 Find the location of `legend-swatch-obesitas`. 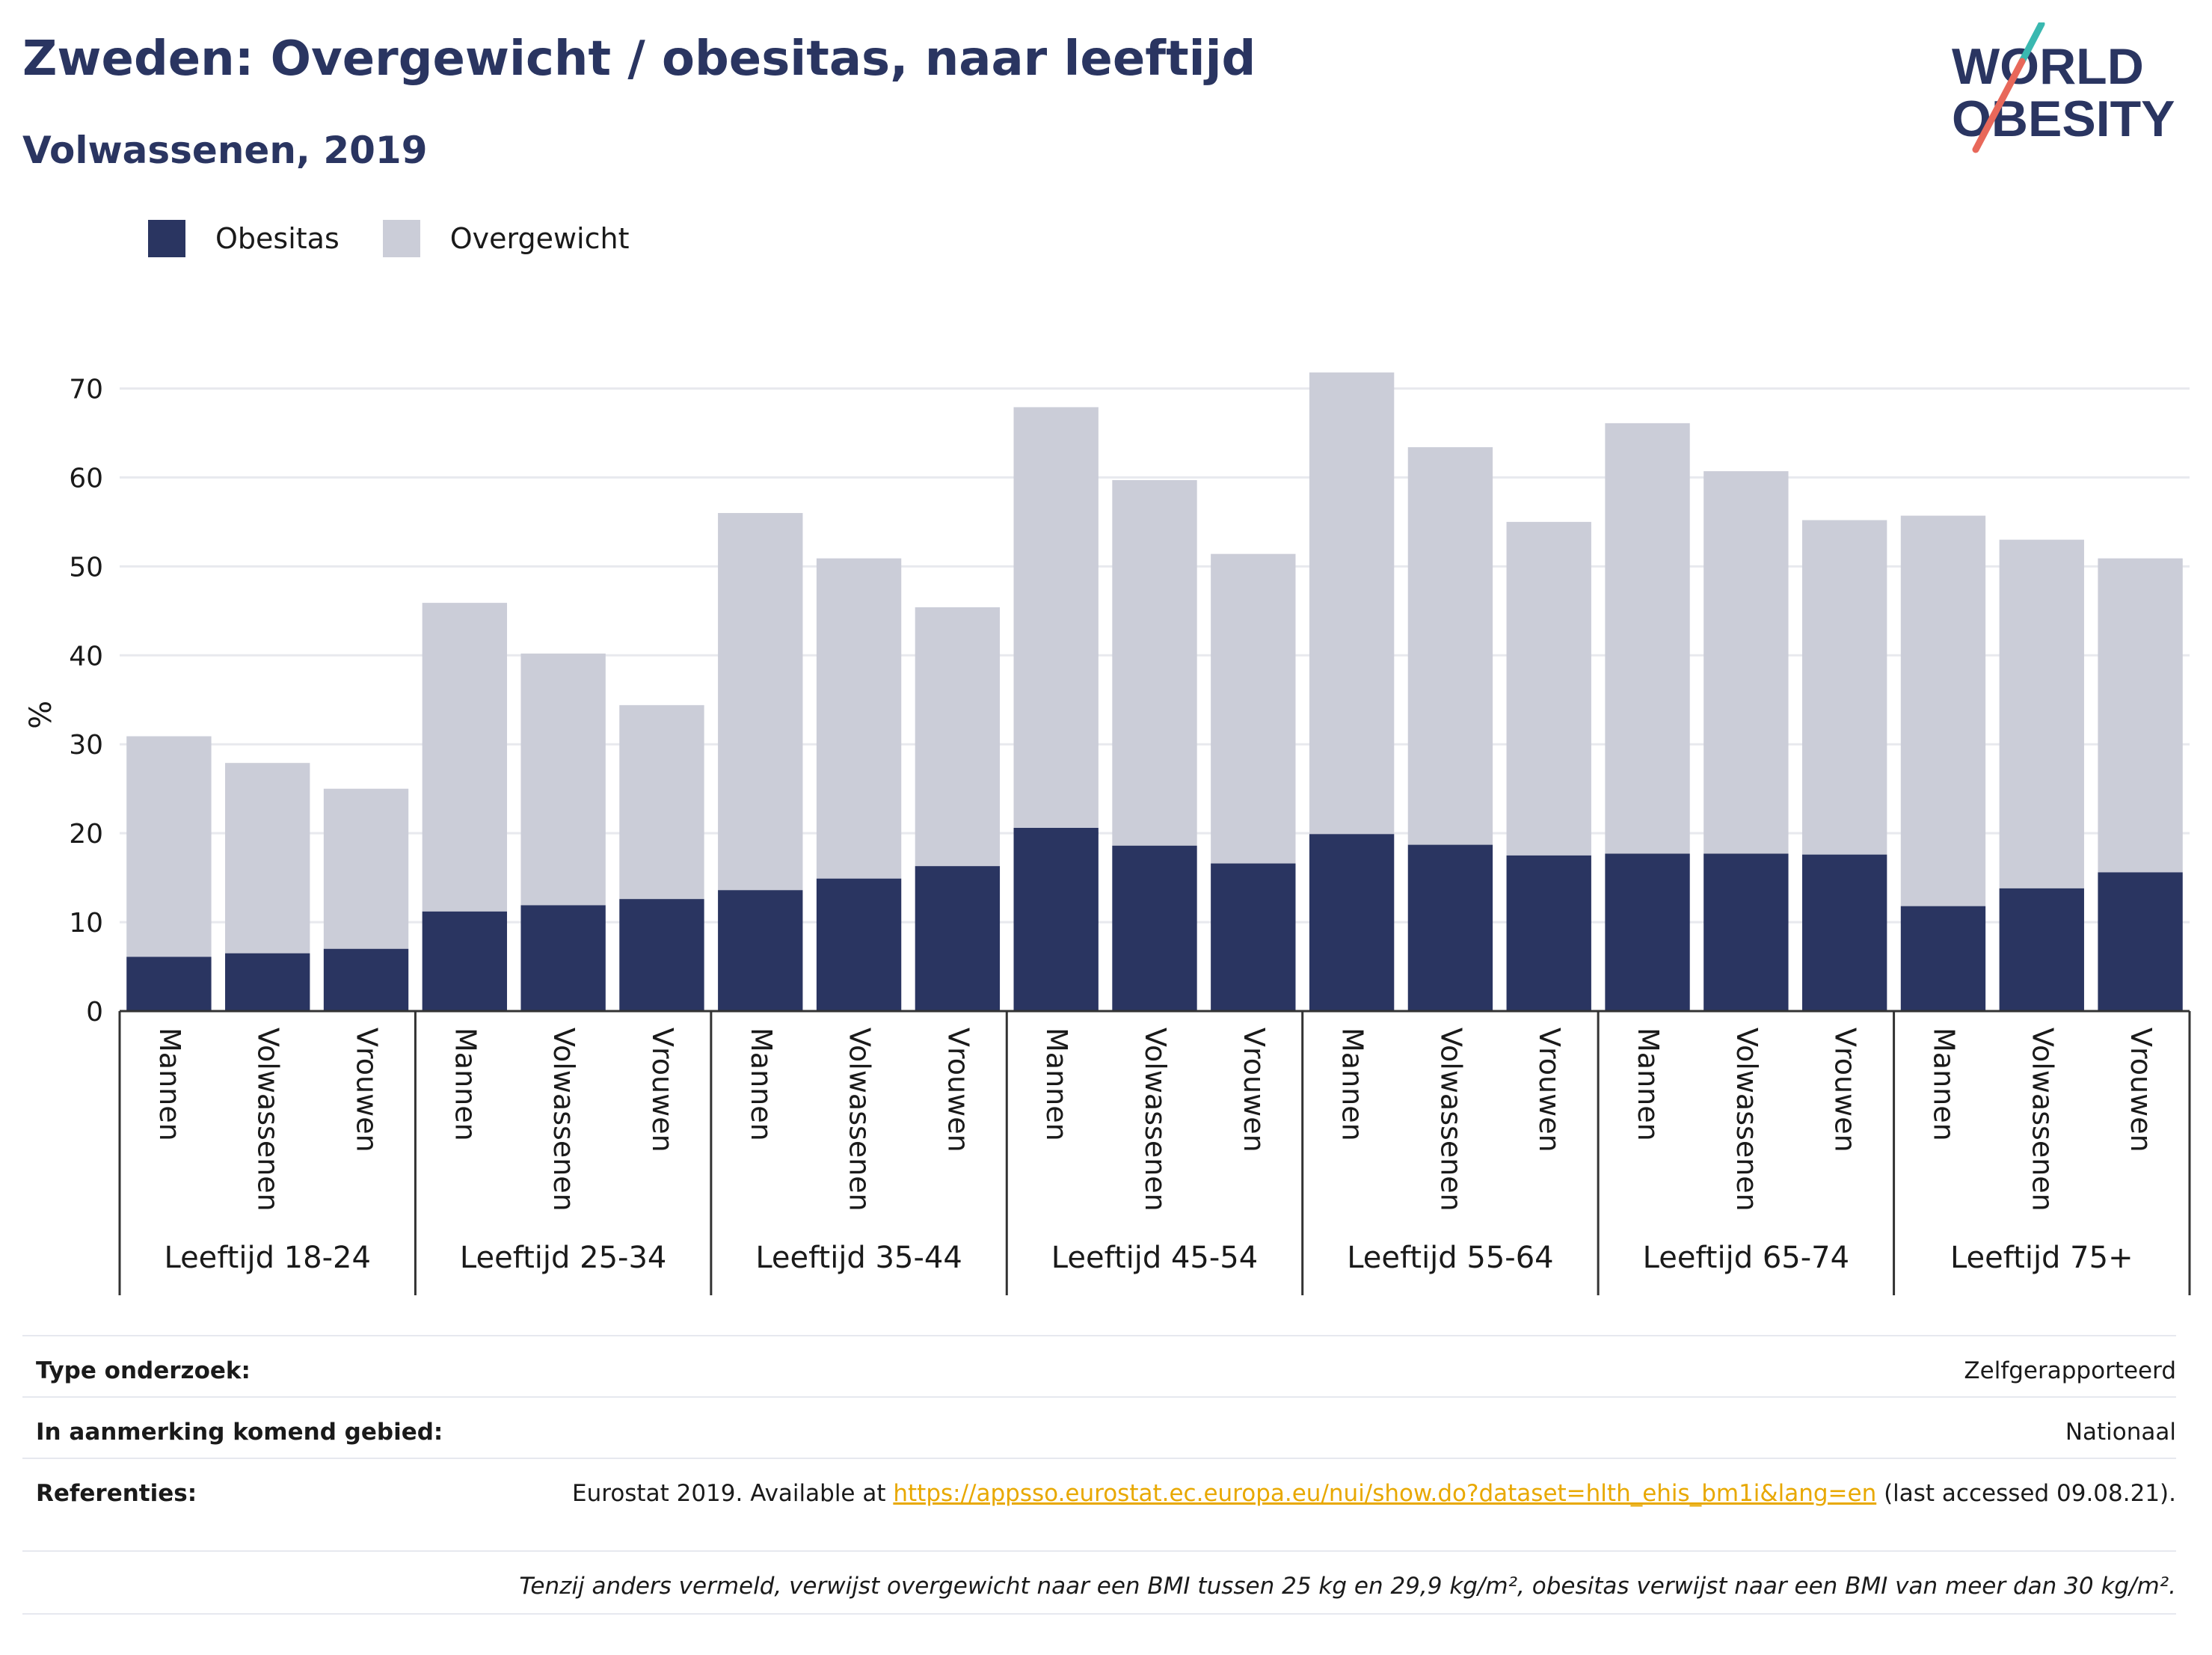

legend-swatch-obesitas is located at coordinates (166, 238).